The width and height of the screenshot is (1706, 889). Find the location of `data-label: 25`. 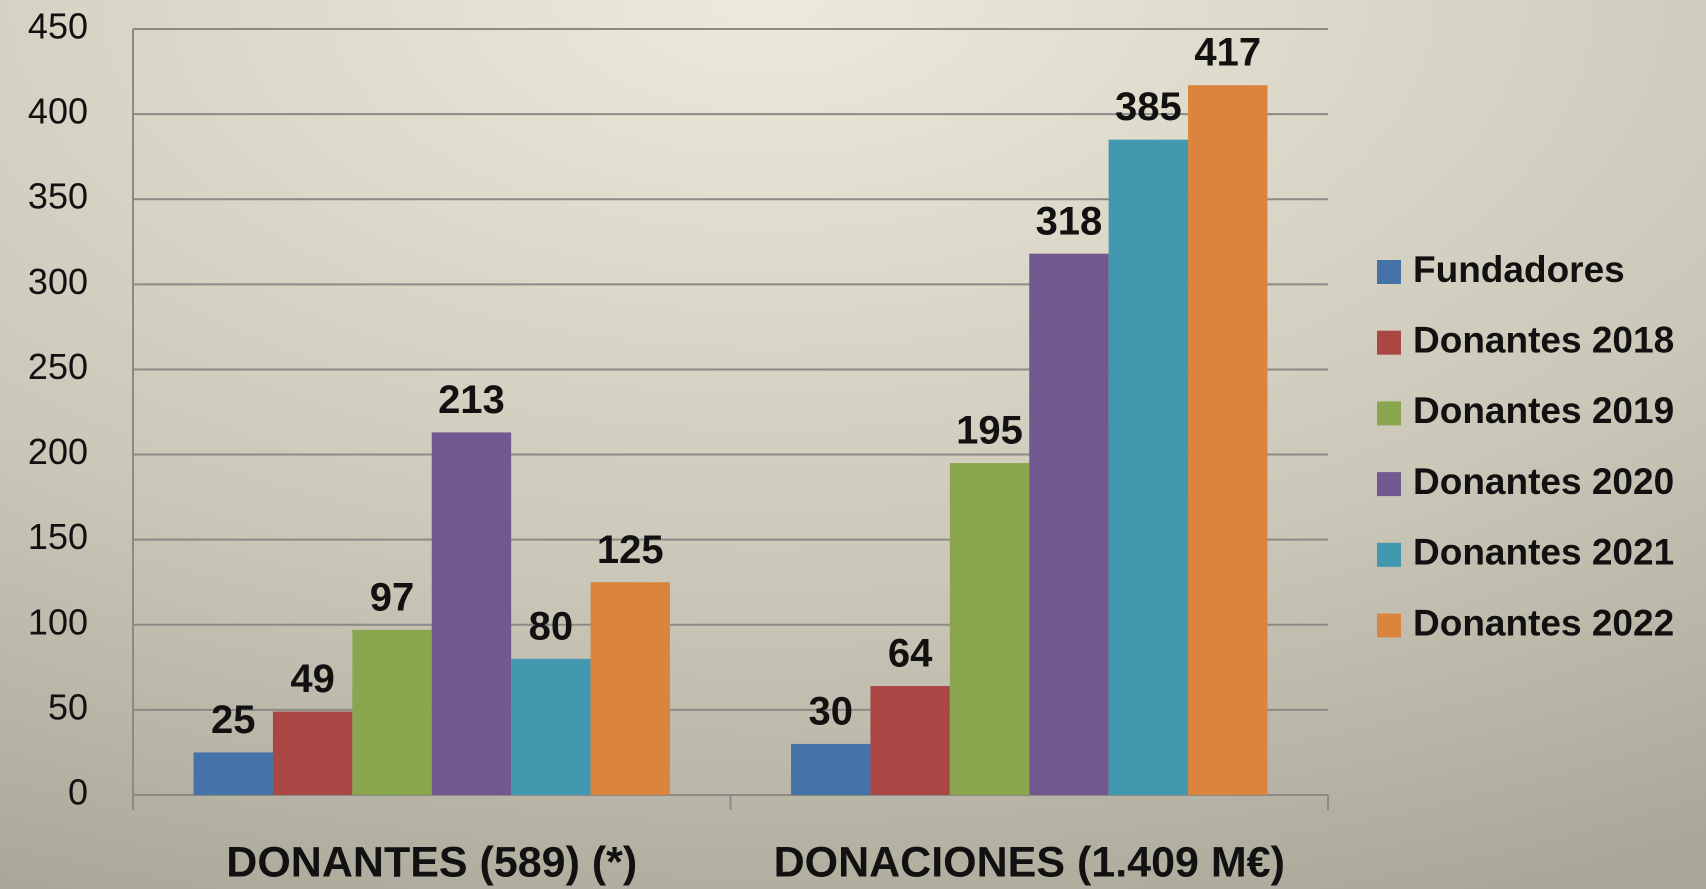

data-label: 25 is located at coordinates (233, 720).